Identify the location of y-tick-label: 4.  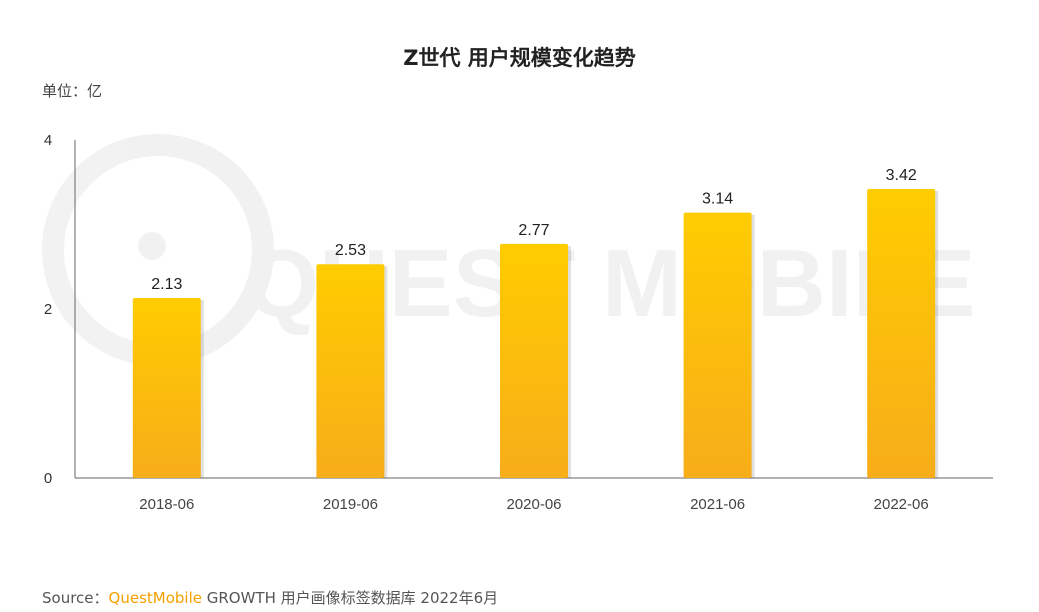
(48, 140).